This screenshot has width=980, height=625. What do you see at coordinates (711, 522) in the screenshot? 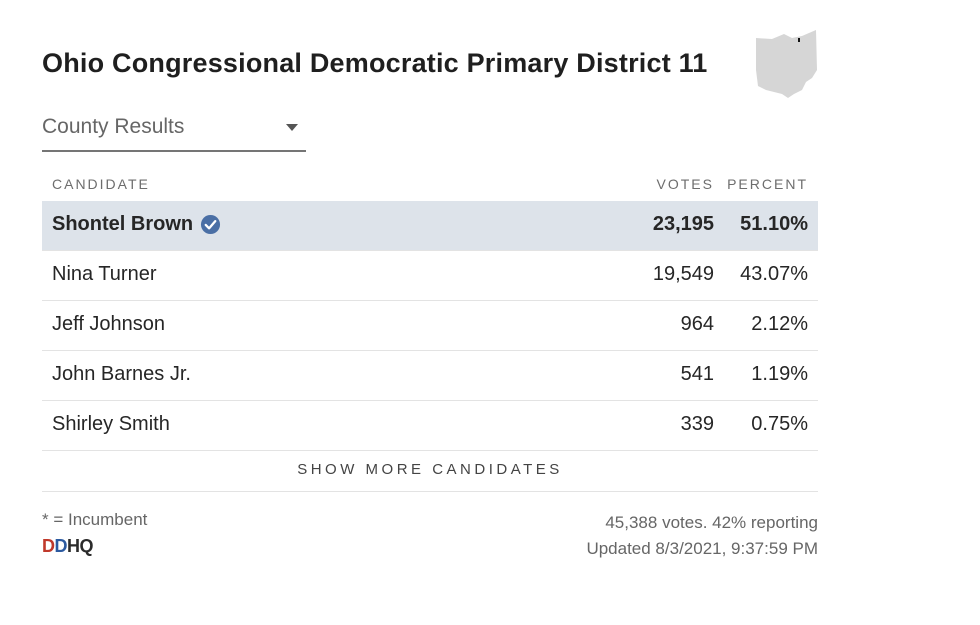
I see `votes-reporting-text: 45,388 votes. 42% reporting` at bounding box center [711, 522].